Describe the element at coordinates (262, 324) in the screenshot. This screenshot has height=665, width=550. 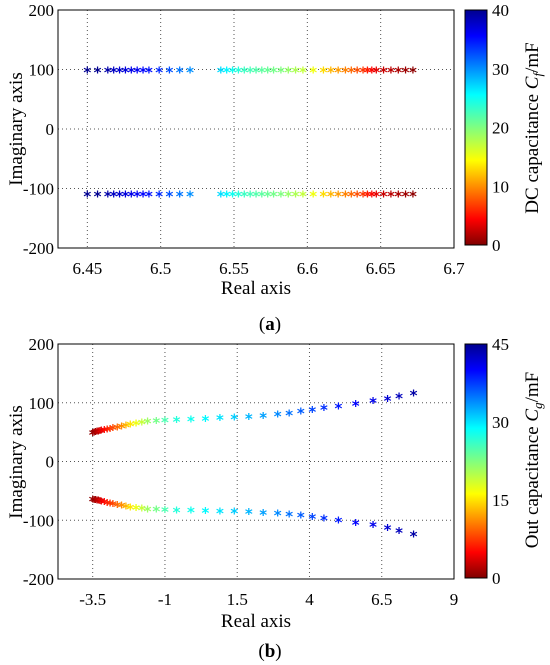
I see `subfigure-open-paren: (` at that location.